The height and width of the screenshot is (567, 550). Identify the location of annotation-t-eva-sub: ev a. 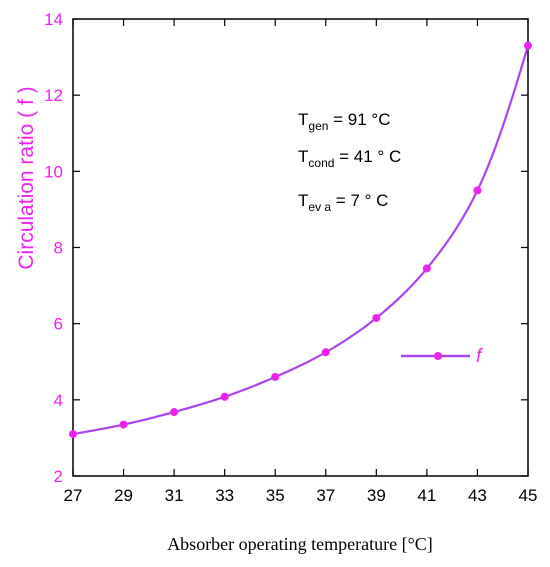
(319, 207).